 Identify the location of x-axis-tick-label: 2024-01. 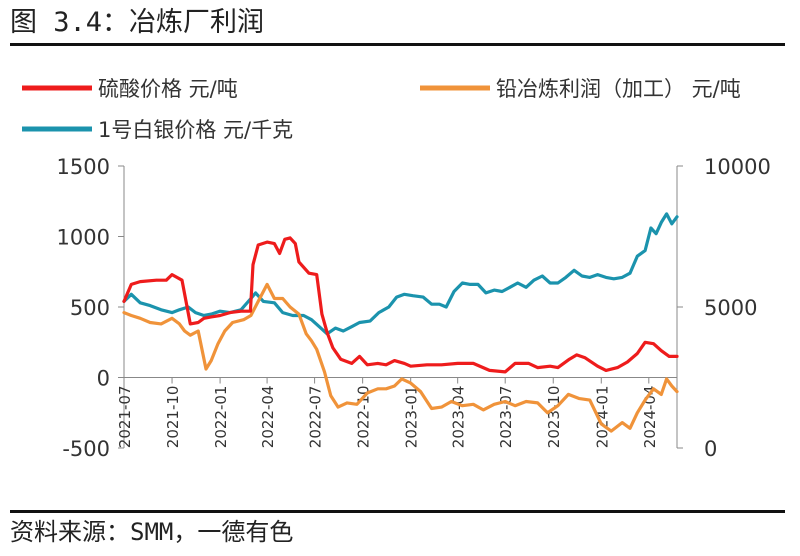
(602, 417).